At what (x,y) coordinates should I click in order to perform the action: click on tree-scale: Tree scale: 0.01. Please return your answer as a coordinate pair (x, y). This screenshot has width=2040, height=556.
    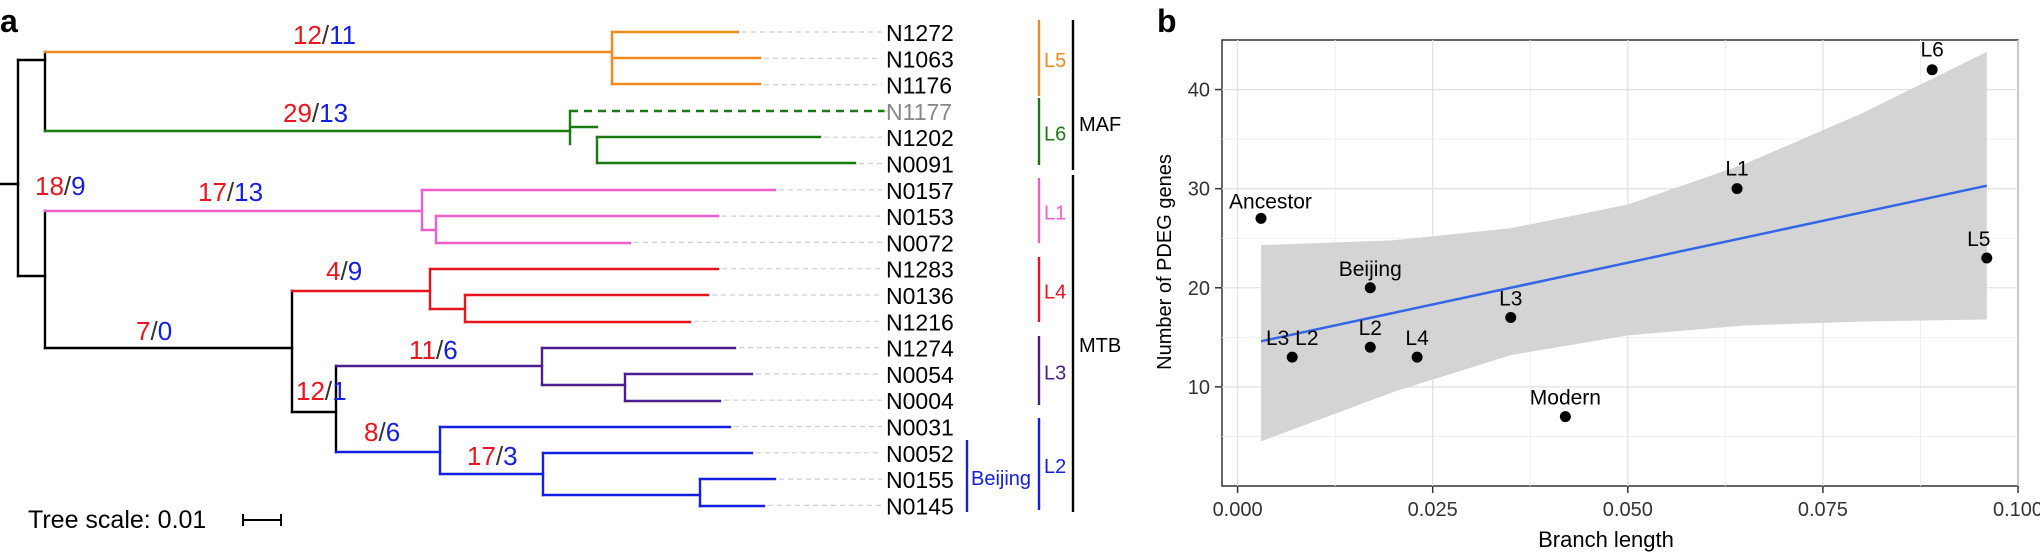
    Looking at the image, I should click on (155, 520).